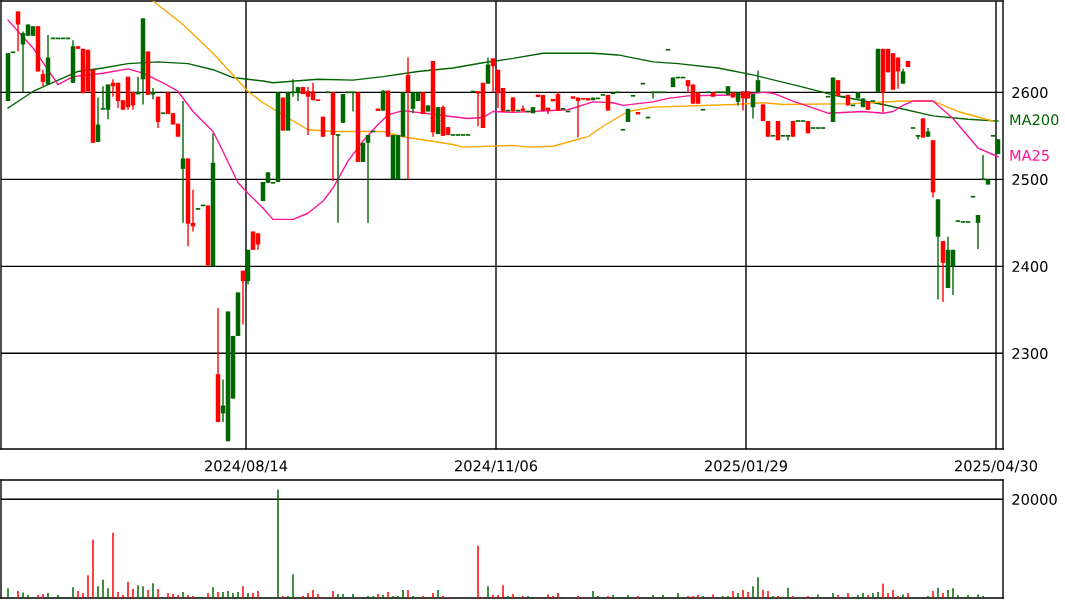 This screenshot has height=600, width=1065. What do you see at coordinates (1030, 93) in the screenshot?
I see `y-tick-label: 2600` at bounding box center [1030, 93].